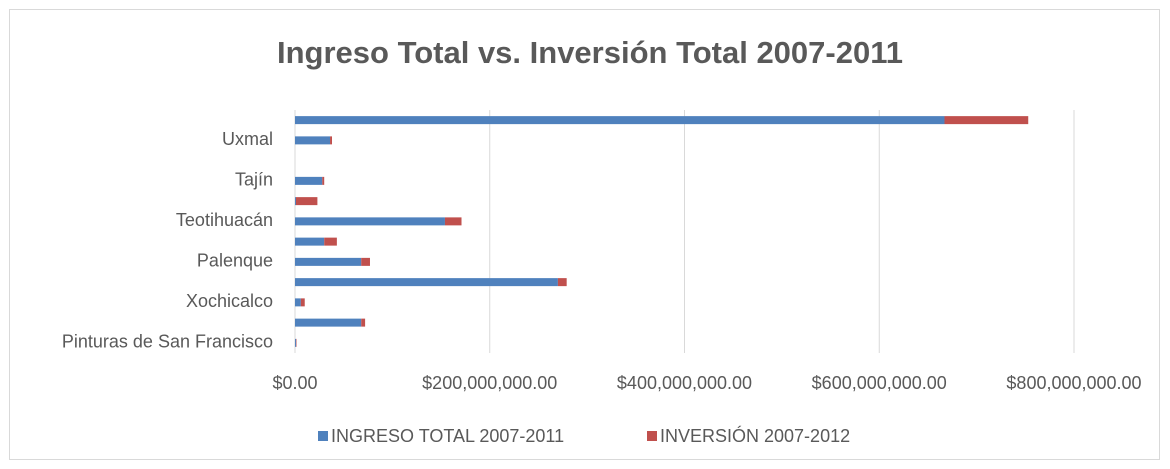  What do you see at coordinates (254, 180) in the screenshot?
I see `y-tick-label: Tajín` at bounding box center [254, 180].